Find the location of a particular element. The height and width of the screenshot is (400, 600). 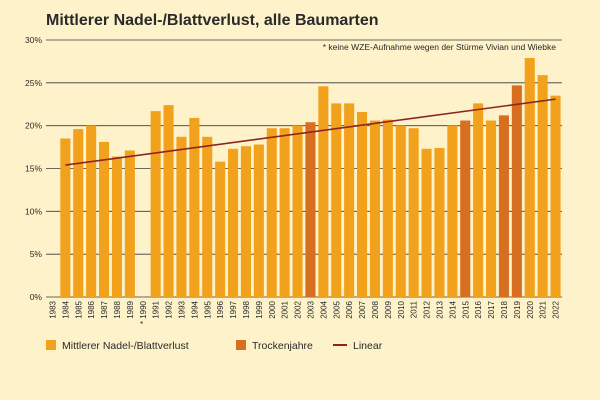

bar-1985 is located at coordinates (78, 213).